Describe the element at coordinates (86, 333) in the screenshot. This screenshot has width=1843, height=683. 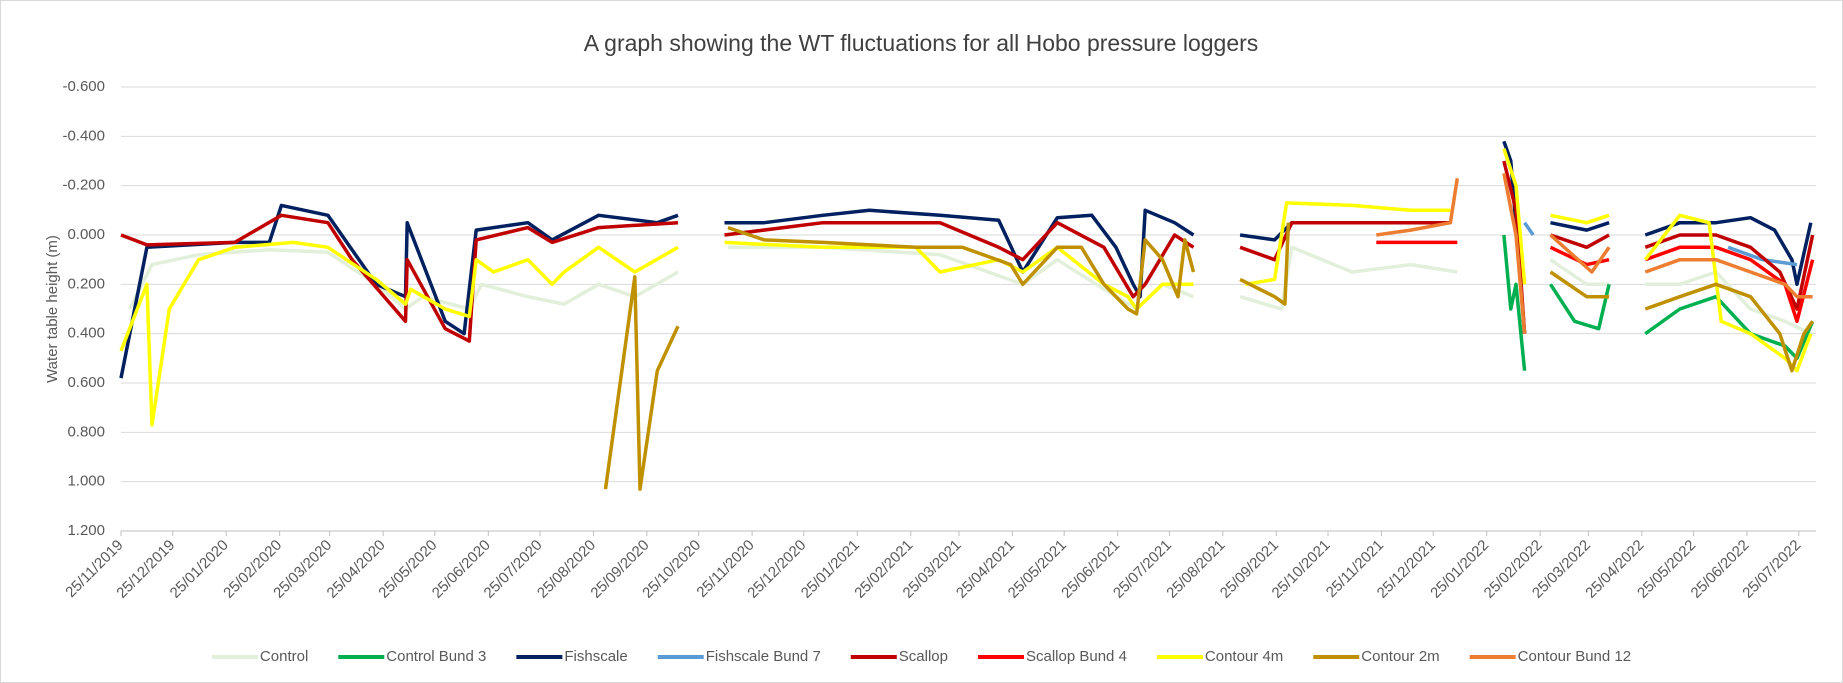
I see `y-tick-label: 0.400` at that location.